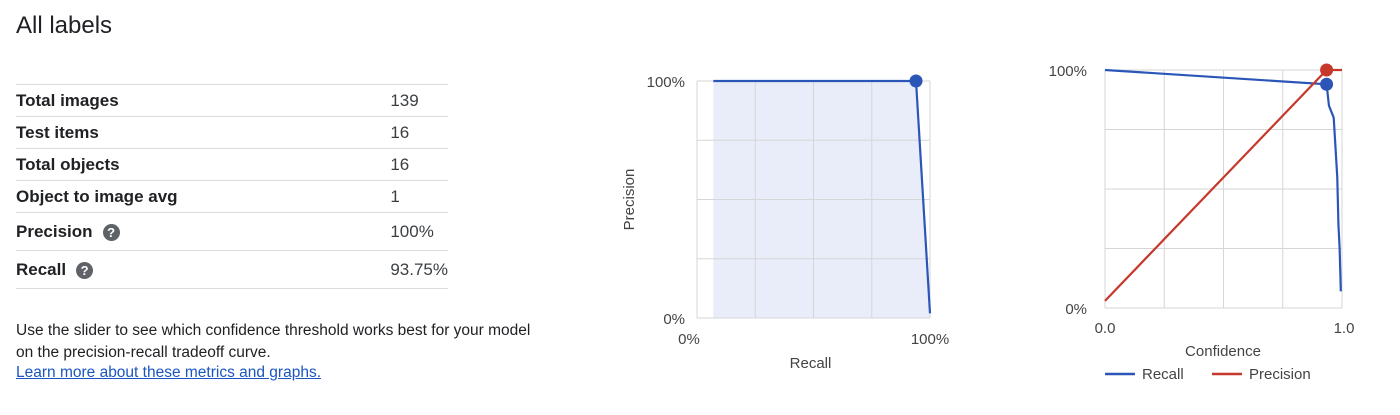 The height and width of the screenshot is (415, 1400). What do you see at coordinates (64, 25) in the screenshot?
I see `page-title: All labels` at bounding box center [64, 25].